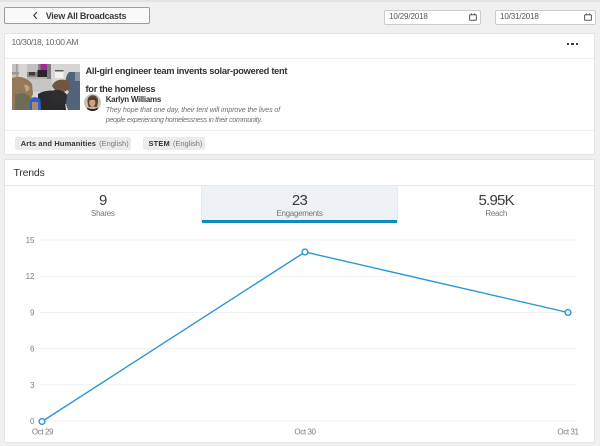  I want to click on svg-text: 3, so click(32, 385).